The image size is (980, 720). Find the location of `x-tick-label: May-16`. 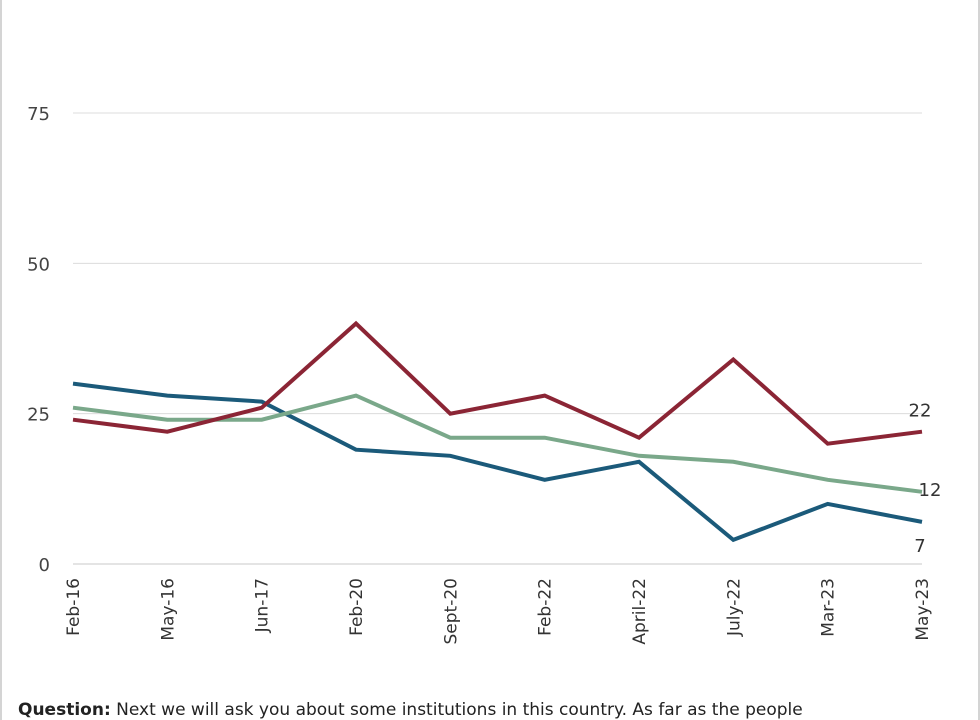

x-tick-label: May-16 is located at coordinates (168, 609).